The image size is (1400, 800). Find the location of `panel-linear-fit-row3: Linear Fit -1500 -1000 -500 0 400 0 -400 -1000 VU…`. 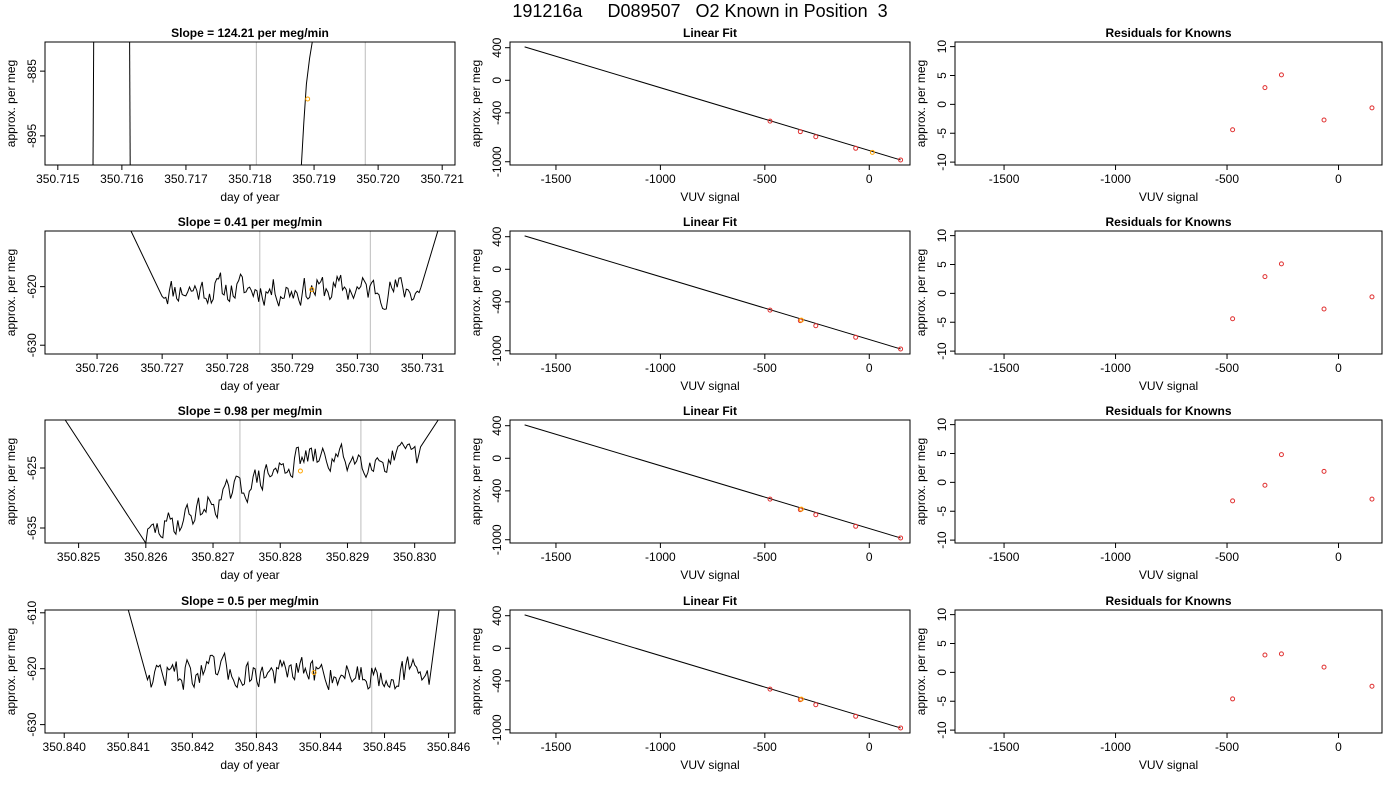

panel-linear-fit-row3: Linear Fit -1500 -1000 -500 0 400 0 -400 -1000 VU… is located at coordinates (690, 493).